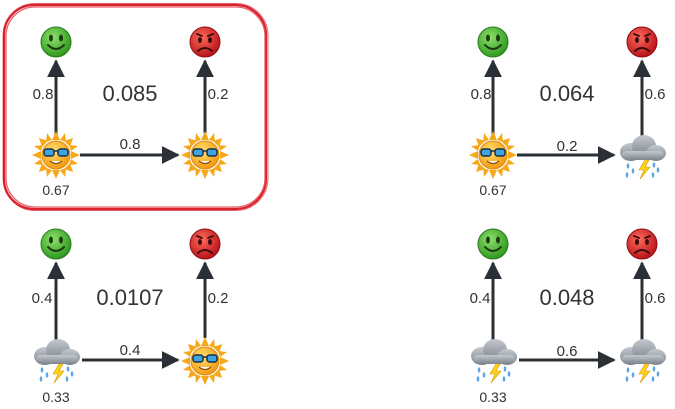 This screenshot has width=675, height=409. Describe the element at coordinates (130, 112) in the screenshot. I see `panel-sunny-sunny: 0.8 0.2 0.085 0.8 0.67` at that location.